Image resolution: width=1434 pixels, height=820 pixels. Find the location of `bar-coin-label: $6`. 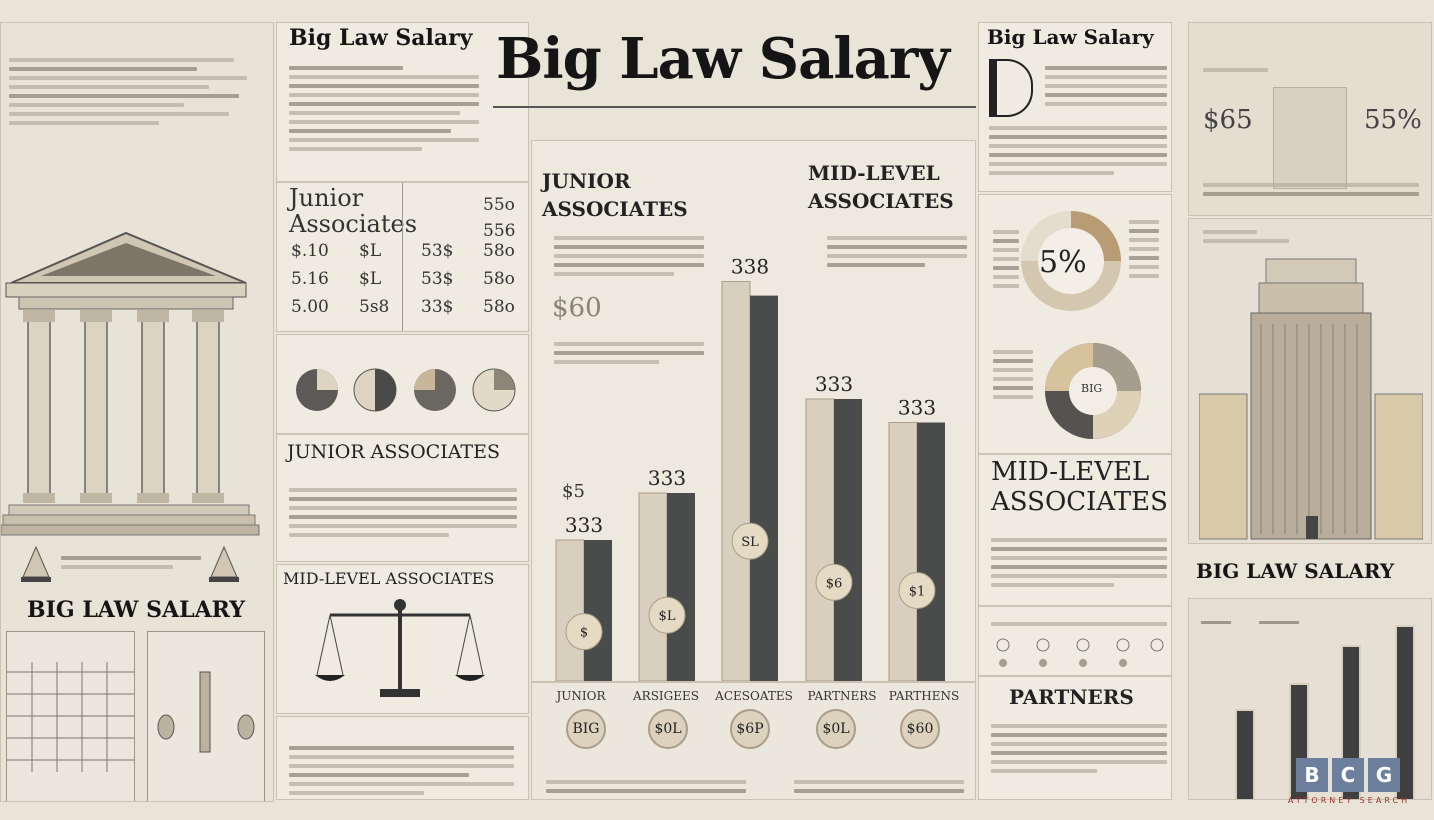

bar-coin-label: $6 is located at coordinates (834, 583).